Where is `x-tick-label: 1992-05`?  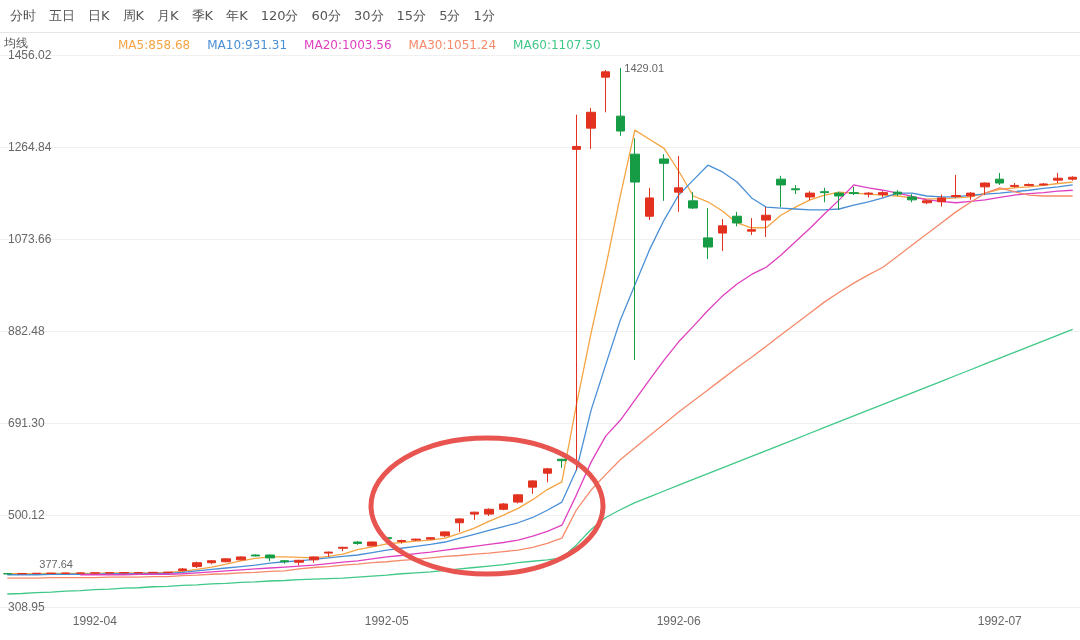 x-tick-label: 1992-05 is located at coordinates (387, 621).